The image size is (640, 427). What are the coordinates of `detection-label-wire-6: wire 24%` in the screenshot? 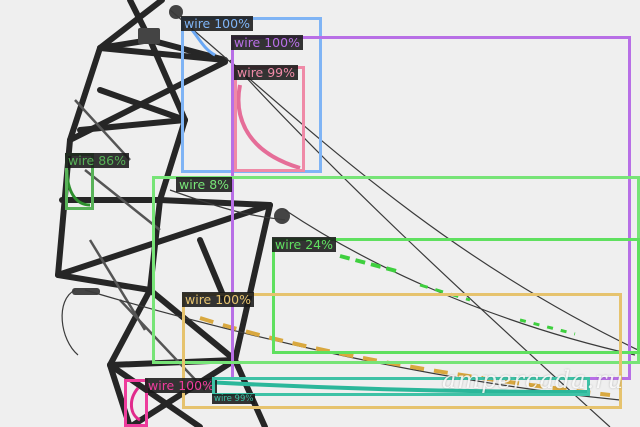 It's located at (304, 244).